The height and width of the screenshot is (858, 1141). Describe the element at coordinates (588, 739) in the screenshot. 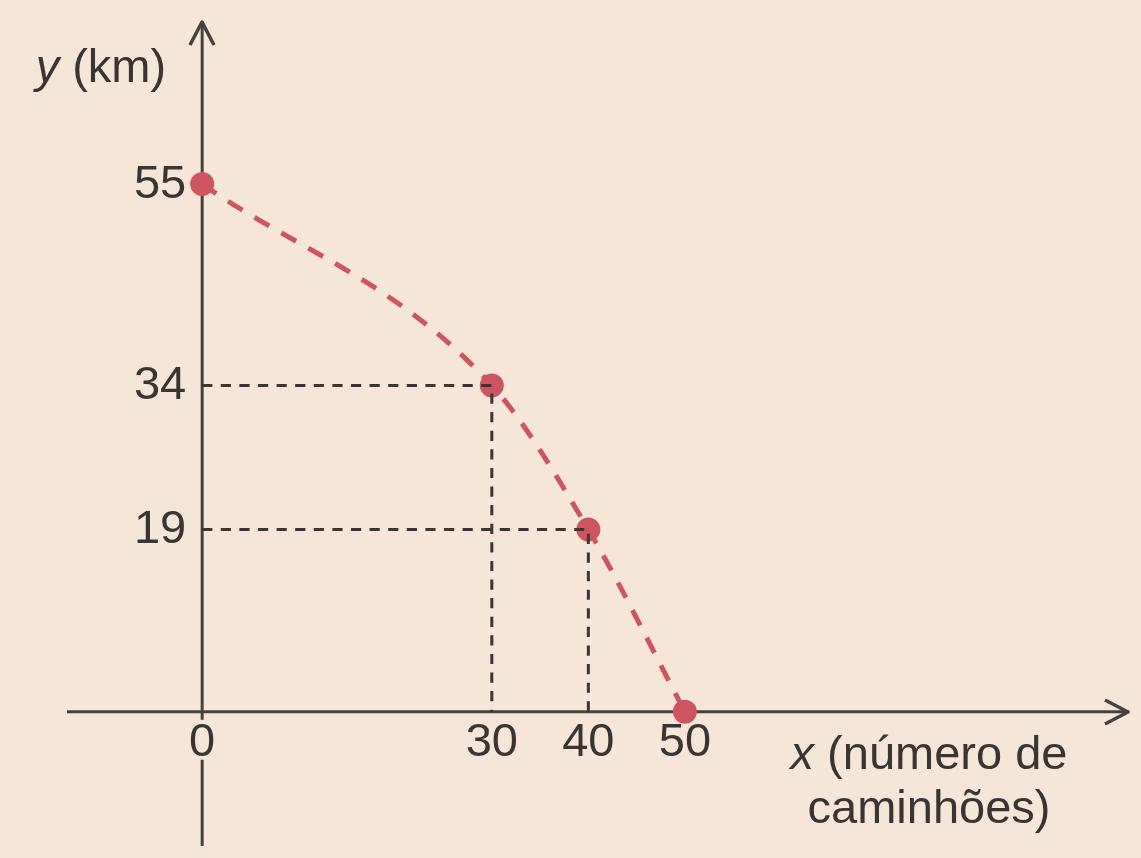

I see `x-tick-label: 40` at that location.